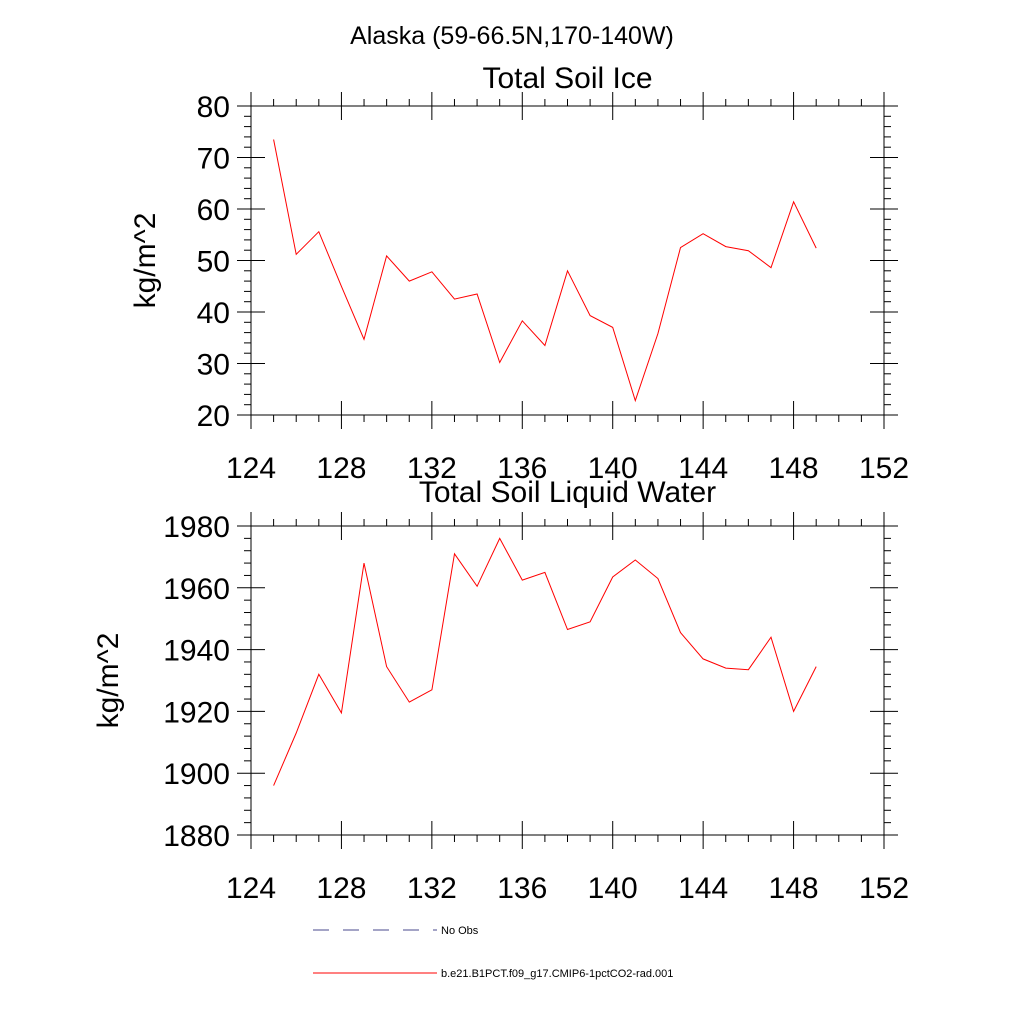 The width and height of the screenshot is (1024, 1024). I want to click on y-tick-label: 20, so click(213, 416).